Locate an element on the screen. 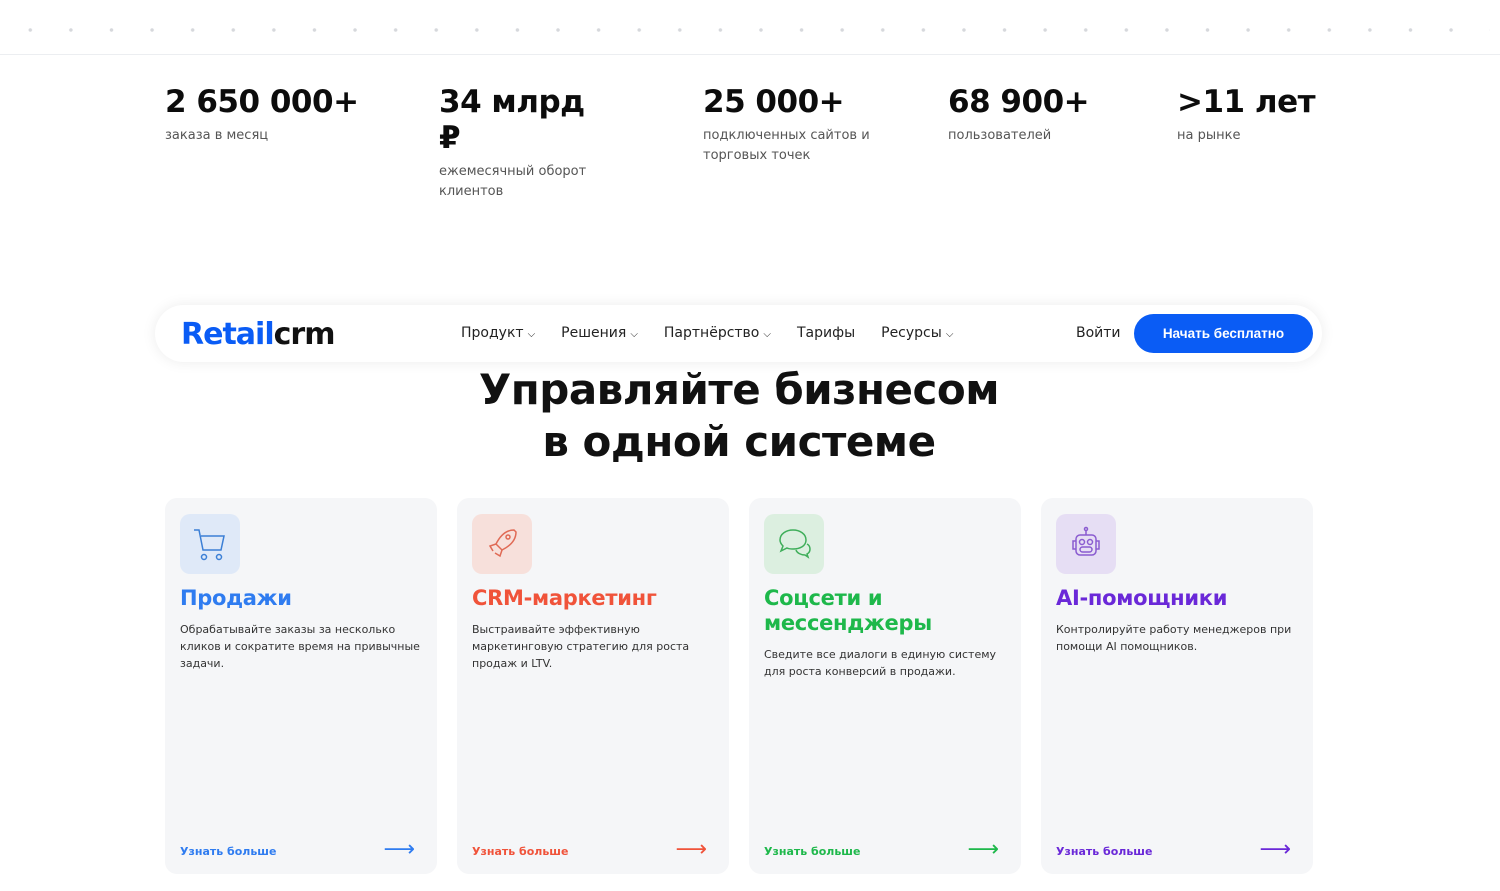 This screenshot has width=1500, height=891. menu-label: Тарифы is located at coordinates (826, 333).